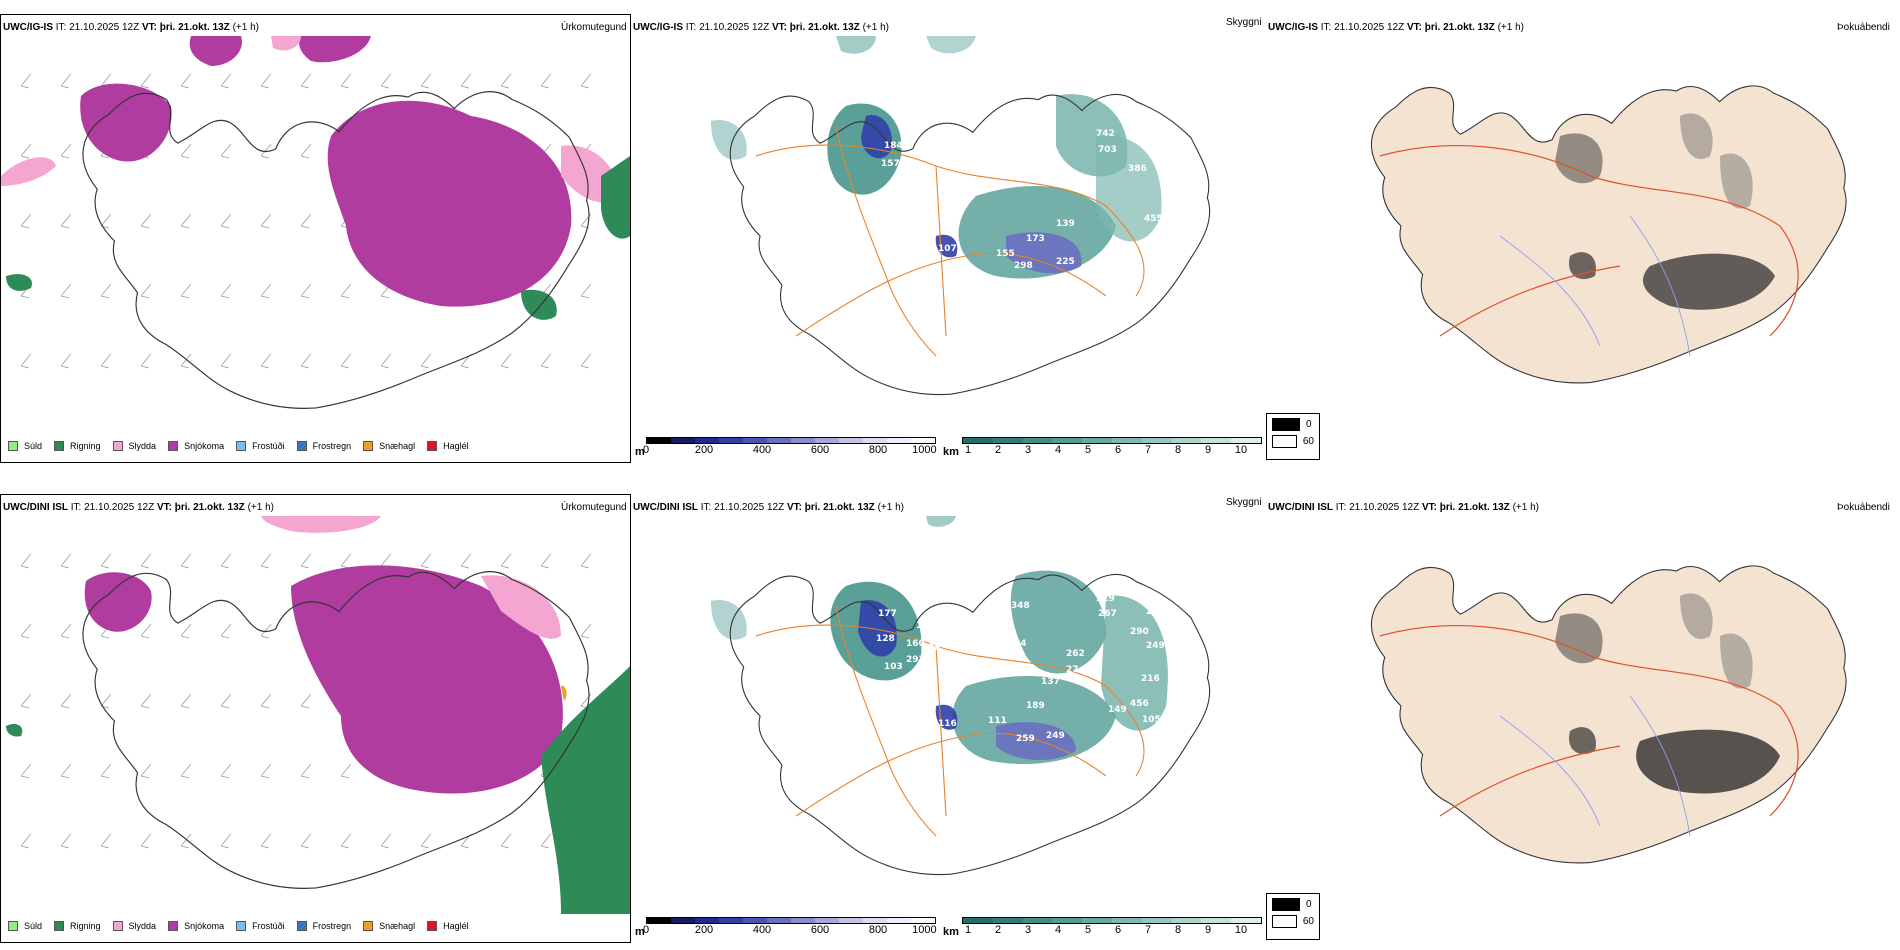 This screenshot has height=950, width=1900. I want to click on height-label: 329, so click(1105, 599).